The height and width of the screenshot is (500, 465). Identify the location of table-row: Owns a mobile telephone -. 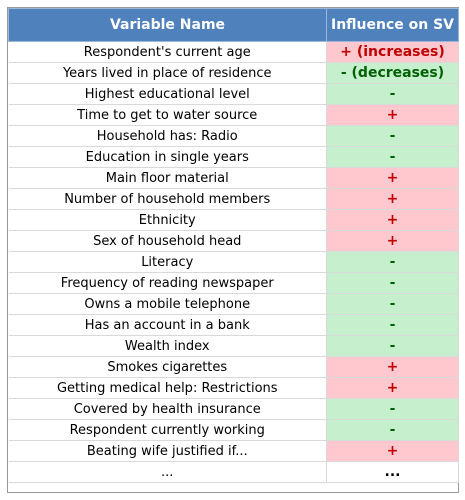
(233, 304).